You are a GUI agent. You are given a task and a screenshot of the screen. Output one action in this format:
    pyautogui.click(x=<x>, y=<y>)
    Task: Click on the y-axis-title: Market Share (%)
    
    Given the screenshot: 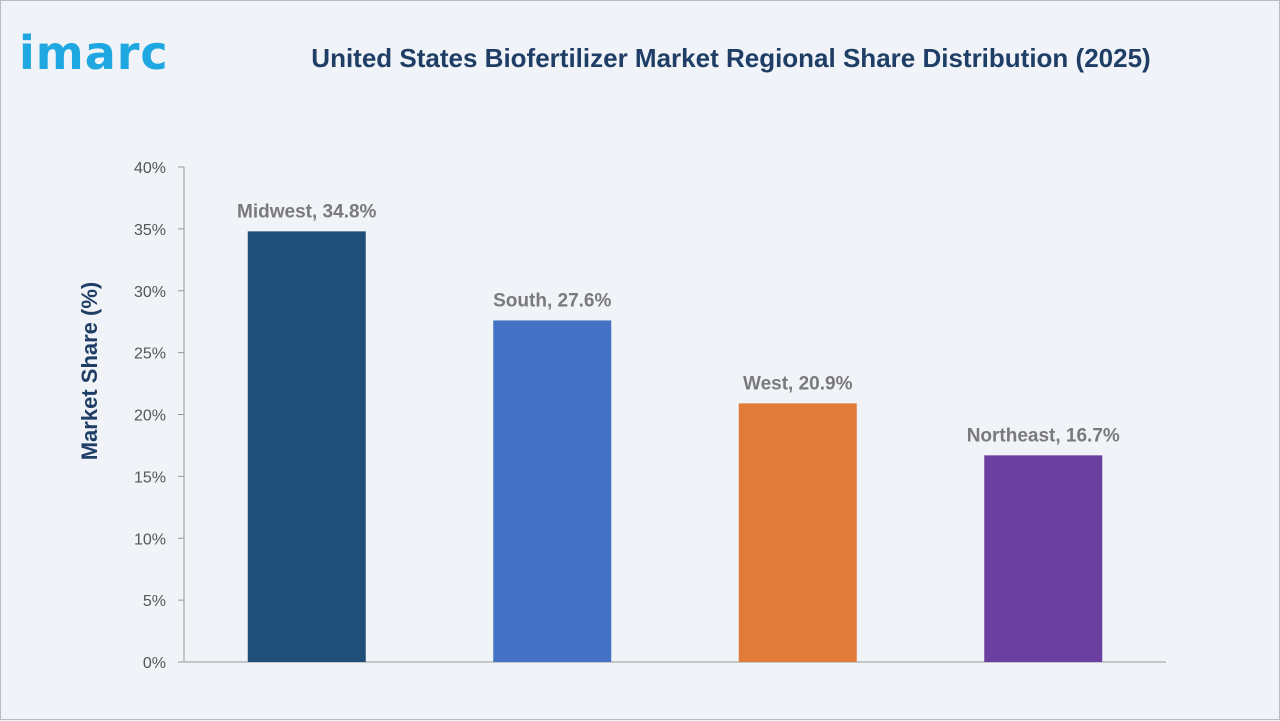 What is the action you would take?
    pyautogui.click(x=89, y=371)
    